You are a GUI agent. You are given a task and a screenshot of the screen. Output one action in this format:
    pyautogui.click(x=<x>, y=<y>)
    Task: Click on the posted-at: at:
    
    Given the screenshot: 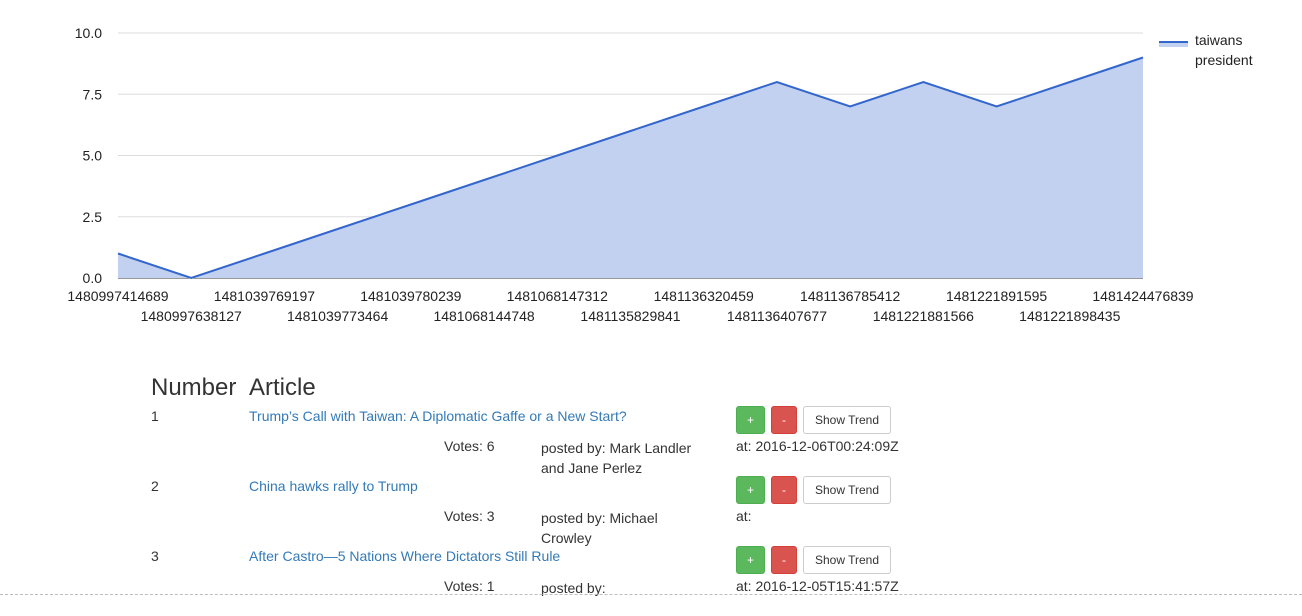 What is the action you would take?
    pyautogui.click(x=744, y=516)
    